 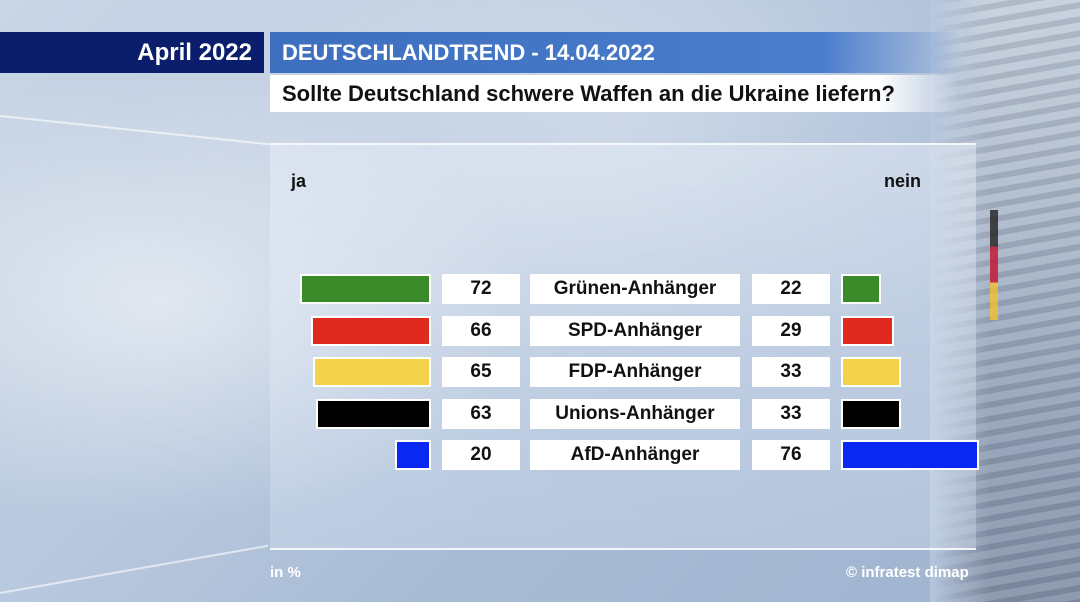 I want to click on unit-note: in %, so click(x=285, y=572).